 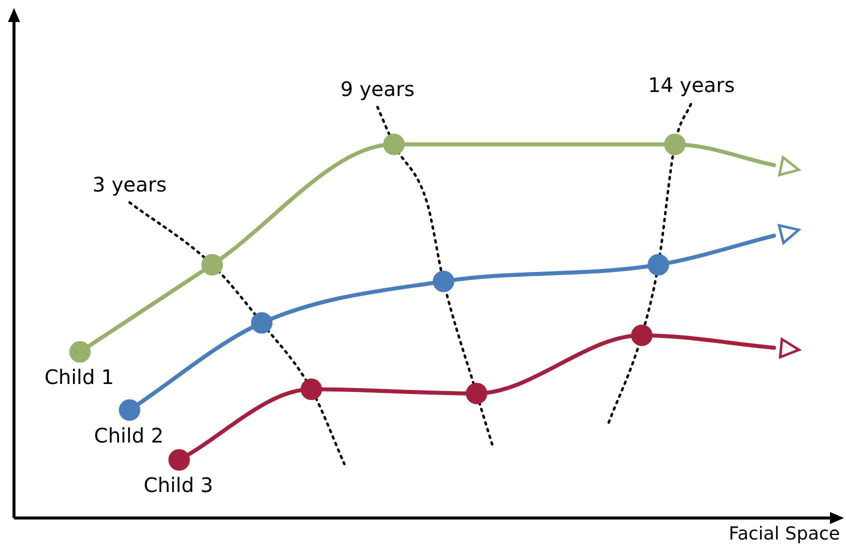 What do you see at coordinates (79, 377) in the screenshot?
I see `series-label: Child 1` at bounding box center [79, 377].